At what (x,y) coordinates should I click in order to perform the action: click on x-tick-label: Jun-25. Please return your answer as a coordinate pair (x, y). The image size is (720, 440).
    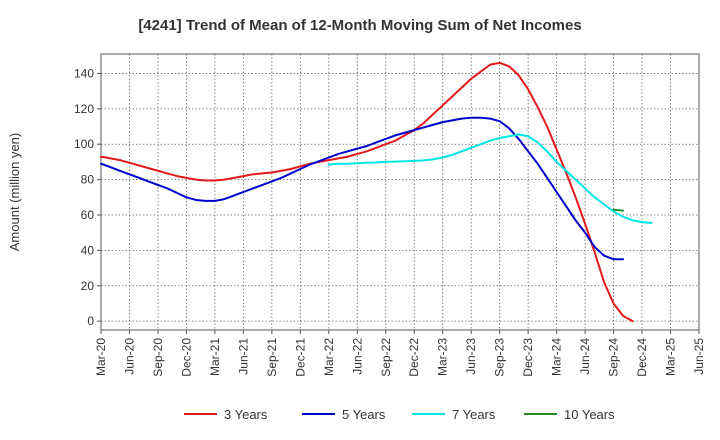
    Looking at the image, I should click on (699, 356).